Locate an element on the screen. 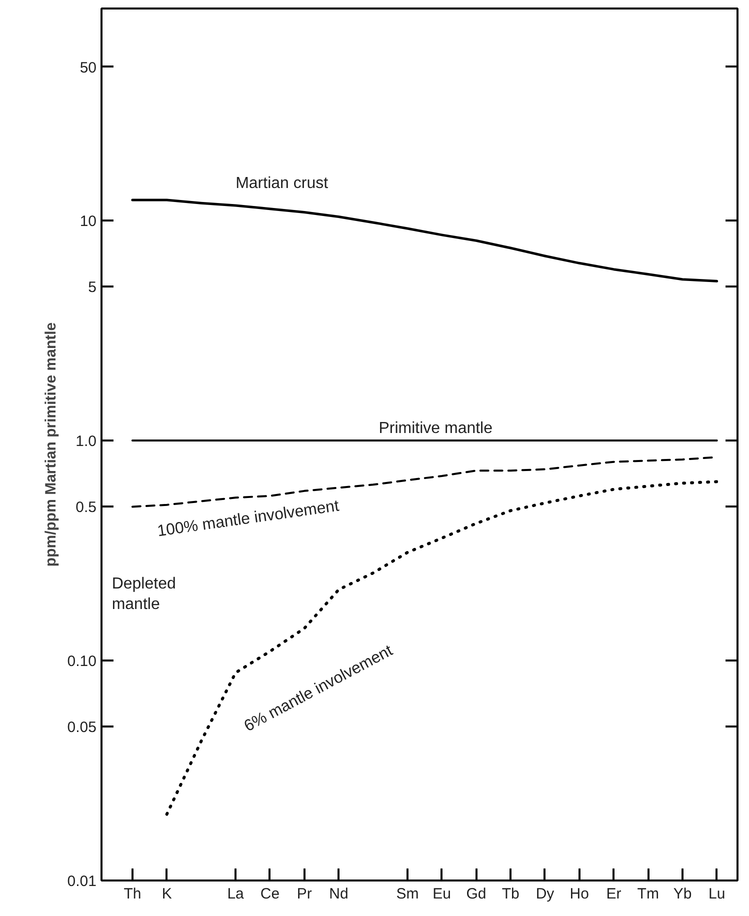 The width and height of the screenshot is (749, 916). x-tick-label: Gd is located at coordinates (476, 894).